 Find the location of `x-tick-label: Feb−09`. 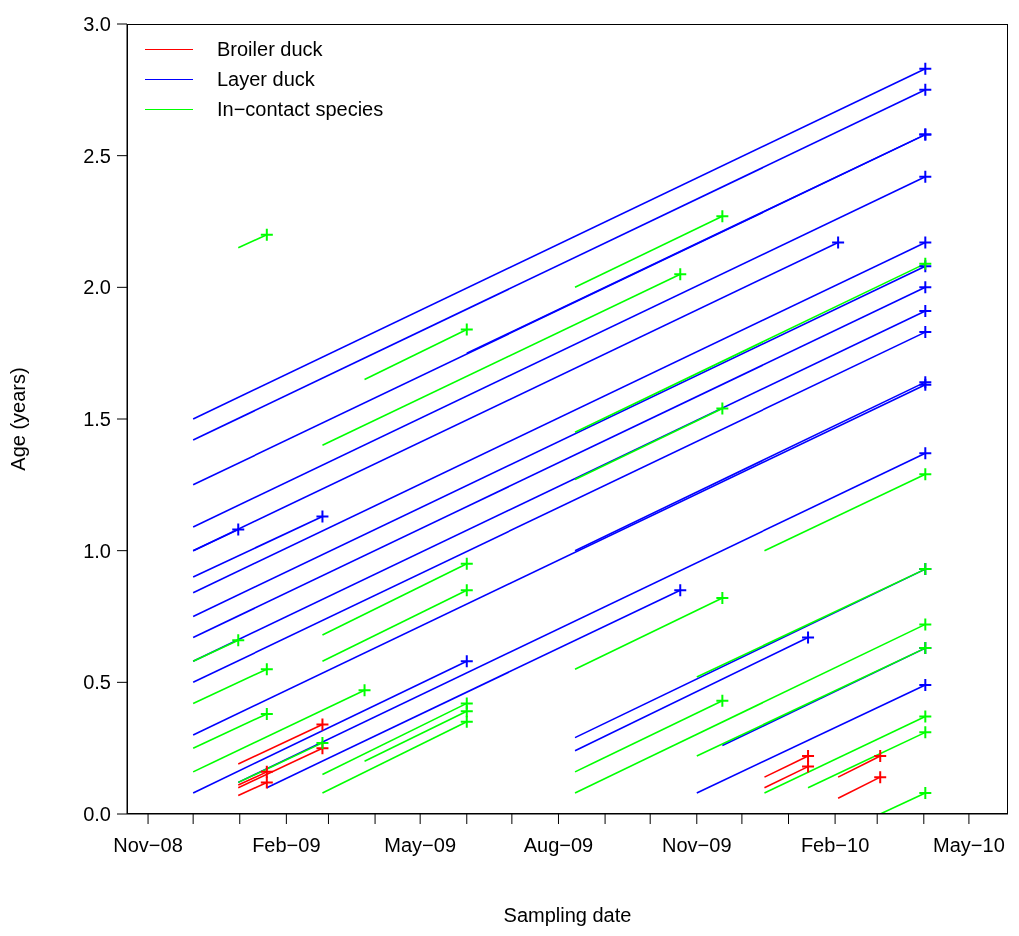

x-tick-label: Feb−09 is located at coordinates (286, 845).